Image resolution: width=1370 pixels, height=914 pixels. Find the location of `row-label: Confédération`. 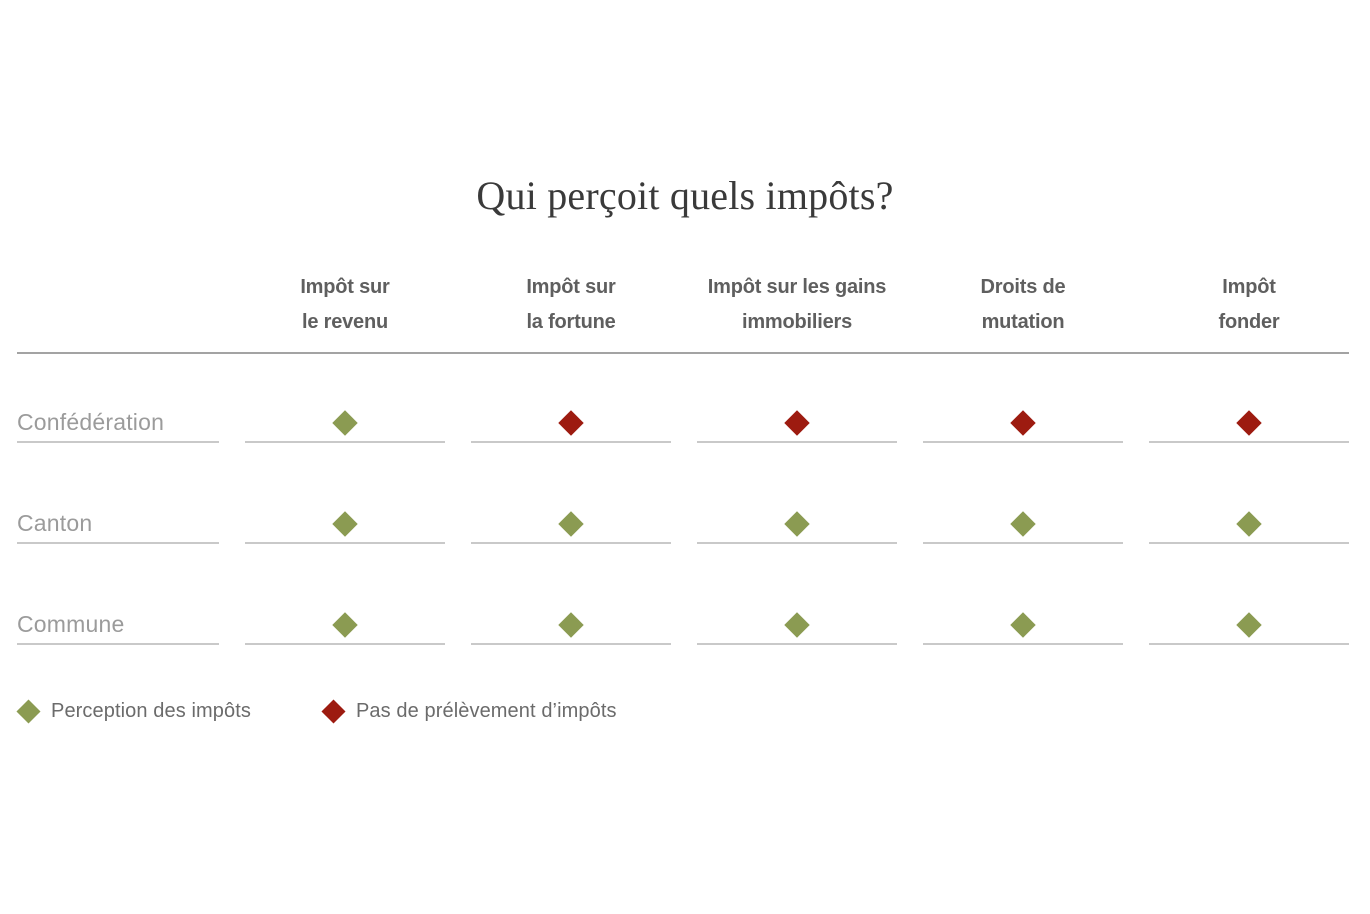

row-label: Confédération is located at coordinates (118, 398).